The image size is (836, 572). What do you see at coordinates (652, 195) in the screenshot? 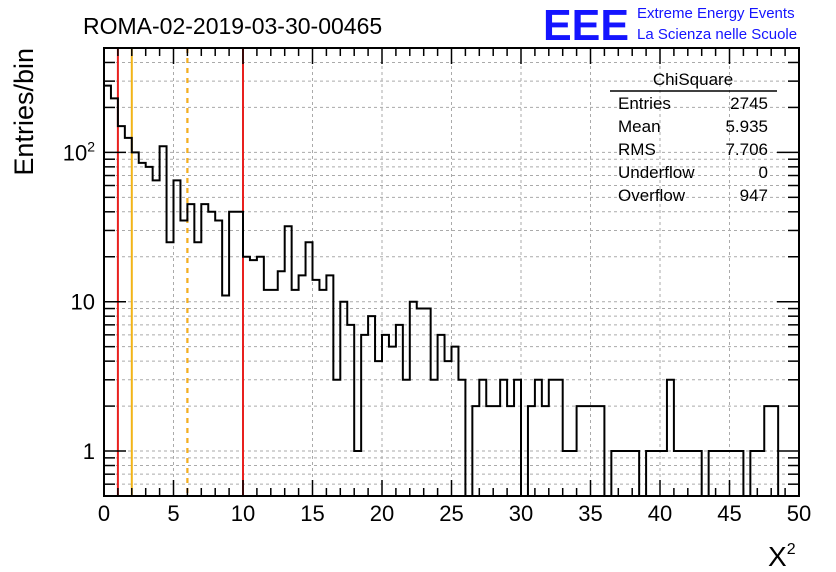
I see `stats-row-label: Overflow` at bounding box center [652, 195].